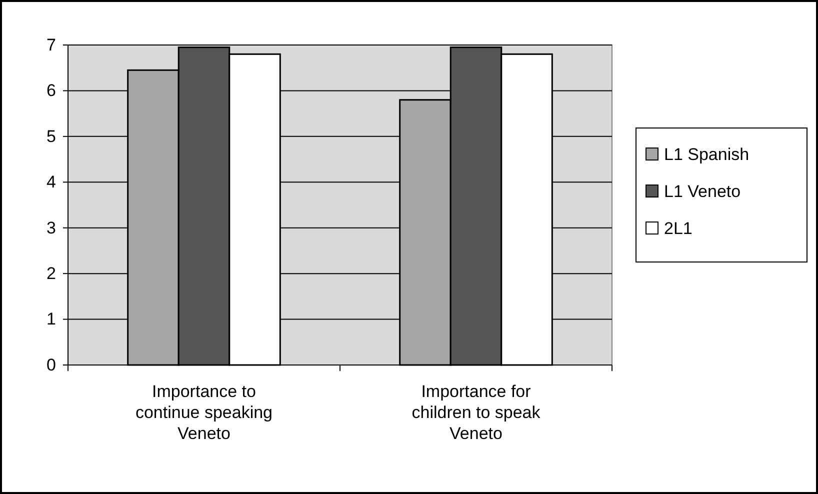 The width and height of the screenshot is (818, 494). Describe the element at coordinates (51, 228) in the screenshot. I see `y-tick-label: 3` at that location.